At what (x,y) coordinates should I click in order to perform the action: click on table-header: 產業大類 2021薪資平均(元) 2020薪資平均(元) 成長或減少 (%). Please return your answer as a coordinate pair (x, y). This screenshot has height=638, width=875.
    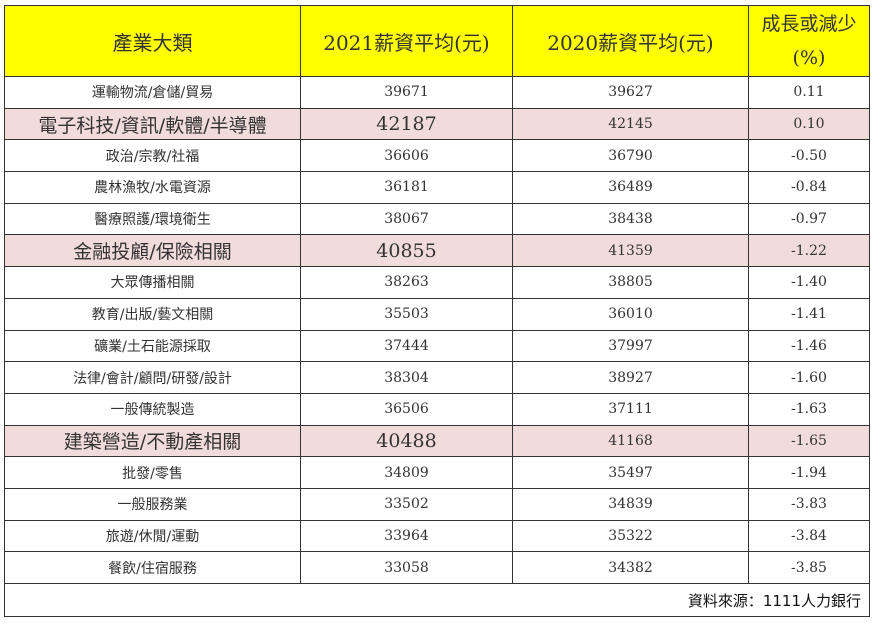
    Looking at the image, I should click on (437, 41).